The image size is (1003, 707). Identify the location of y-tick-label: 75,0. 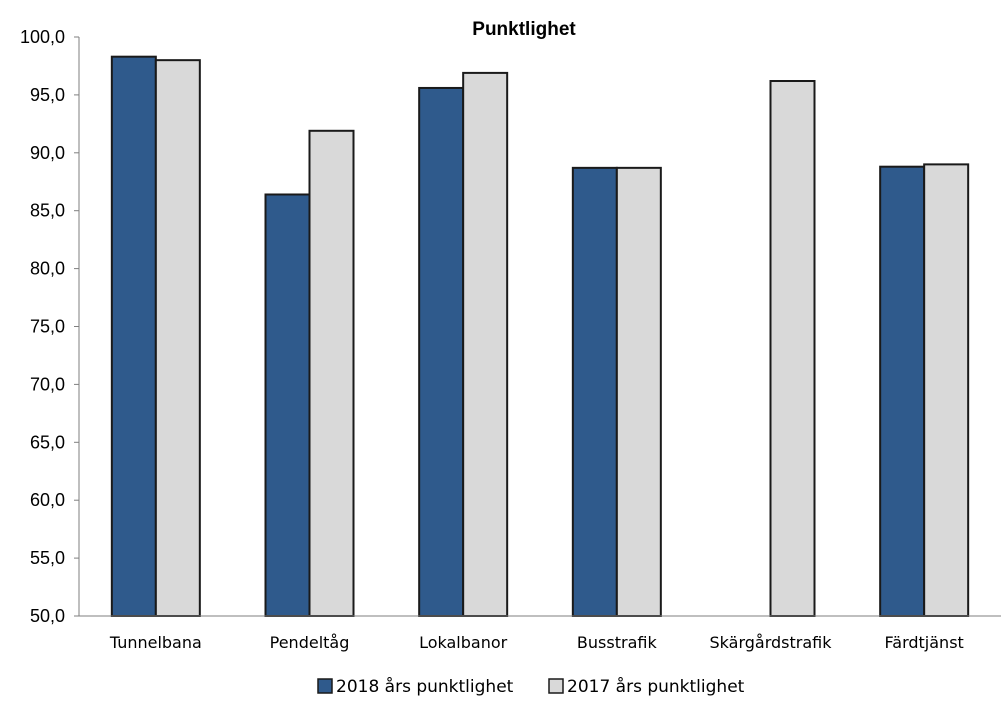
(47, 327).